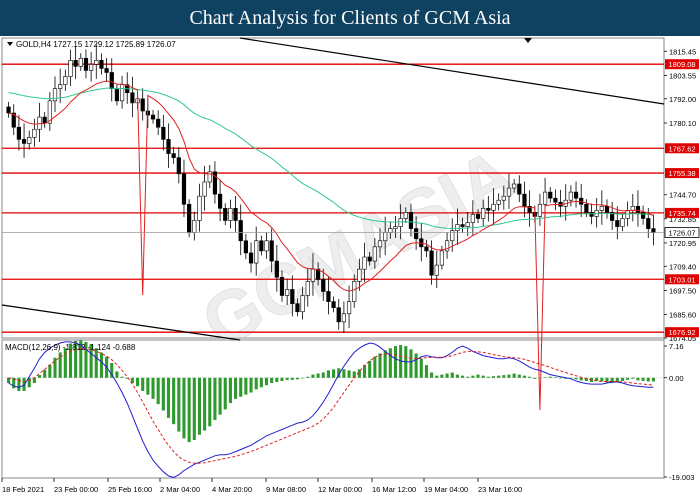 Image resolution: width=700 pixels, height=500 pixels. I want to click on dropdown-triangle-icon, so click(10, 44).